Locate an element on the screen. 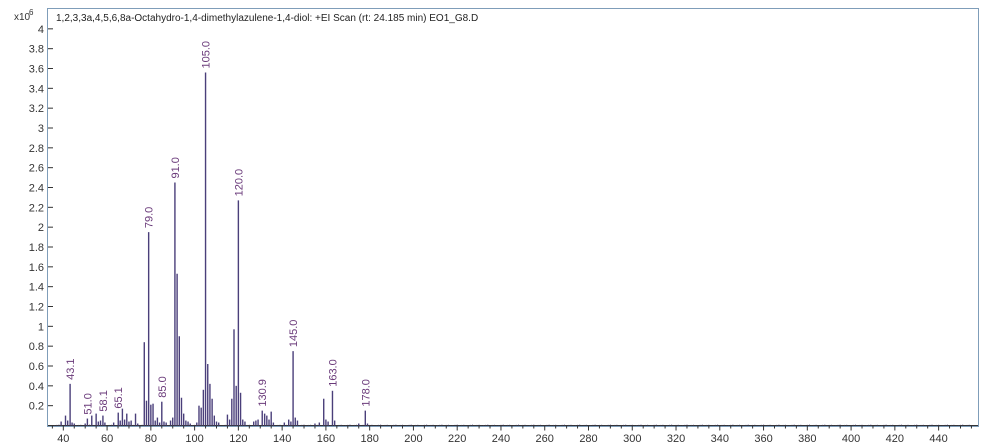 The width and height of the screenshot is (985, 448). x-tick-label: 220 is located at coordinates (457, 439).